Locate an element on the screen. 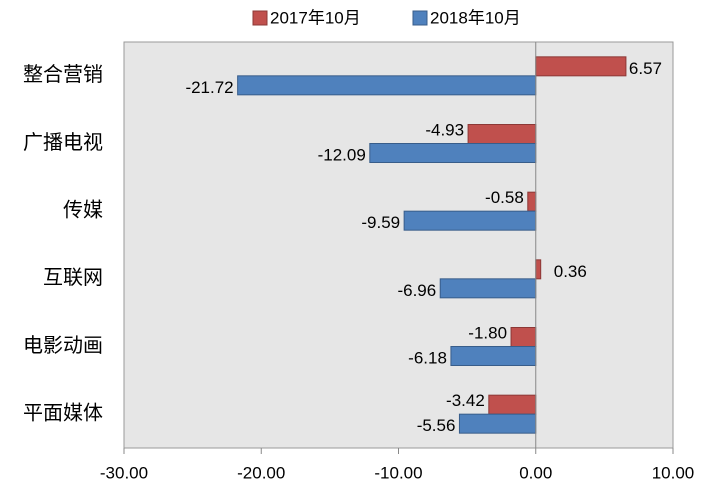  category-label: 电影动画 is located at coordinates (63, 345).